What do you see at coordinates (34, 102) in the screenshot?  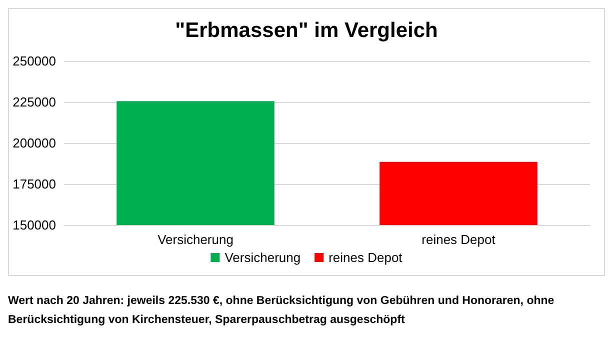 I see `y-tick-label: 225000` at bounding box center [34, 102].